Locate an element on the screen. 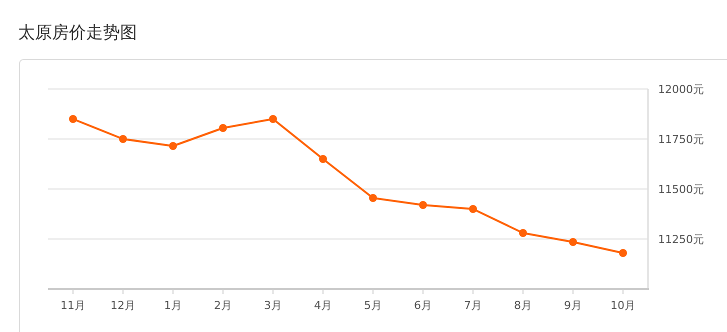 Image resolution: width=727 pixels, height=332 pixels. ytick: 11250元 is located at coordinates (681, 239).